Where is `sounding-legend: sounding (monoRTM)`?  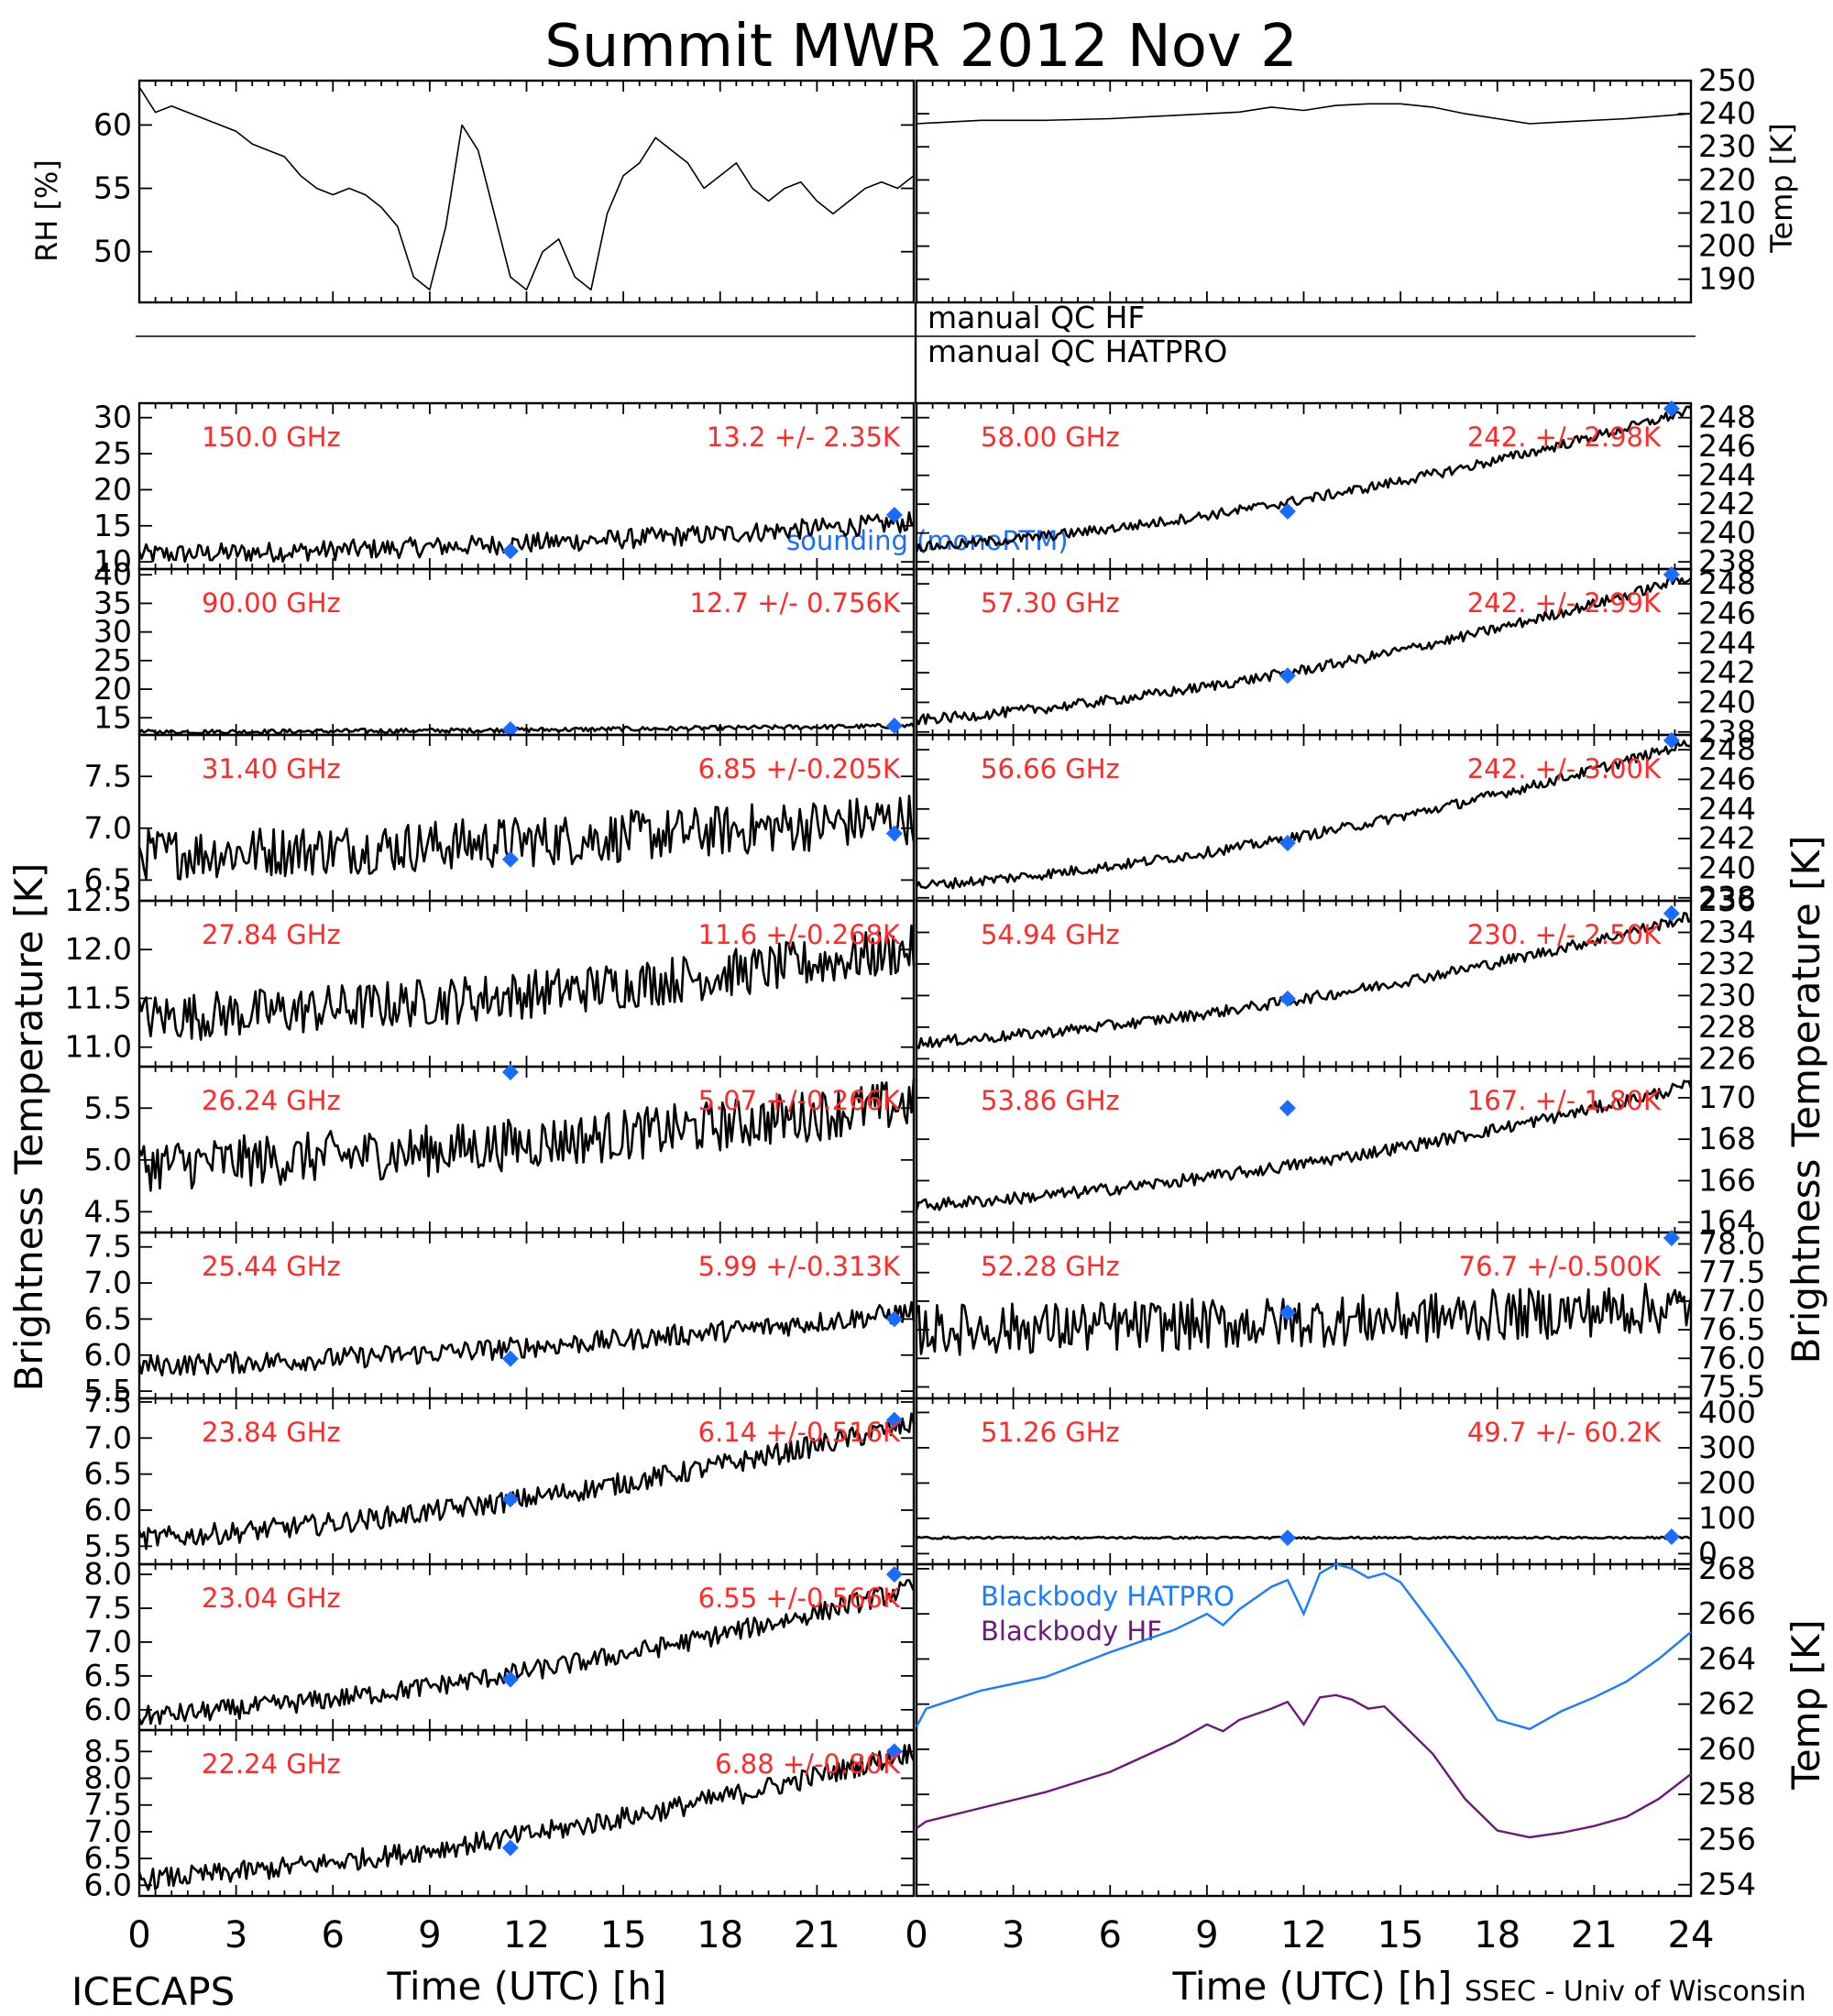
sounding-legend: sounding (monoRTM) is located at coordinates (927, 540).